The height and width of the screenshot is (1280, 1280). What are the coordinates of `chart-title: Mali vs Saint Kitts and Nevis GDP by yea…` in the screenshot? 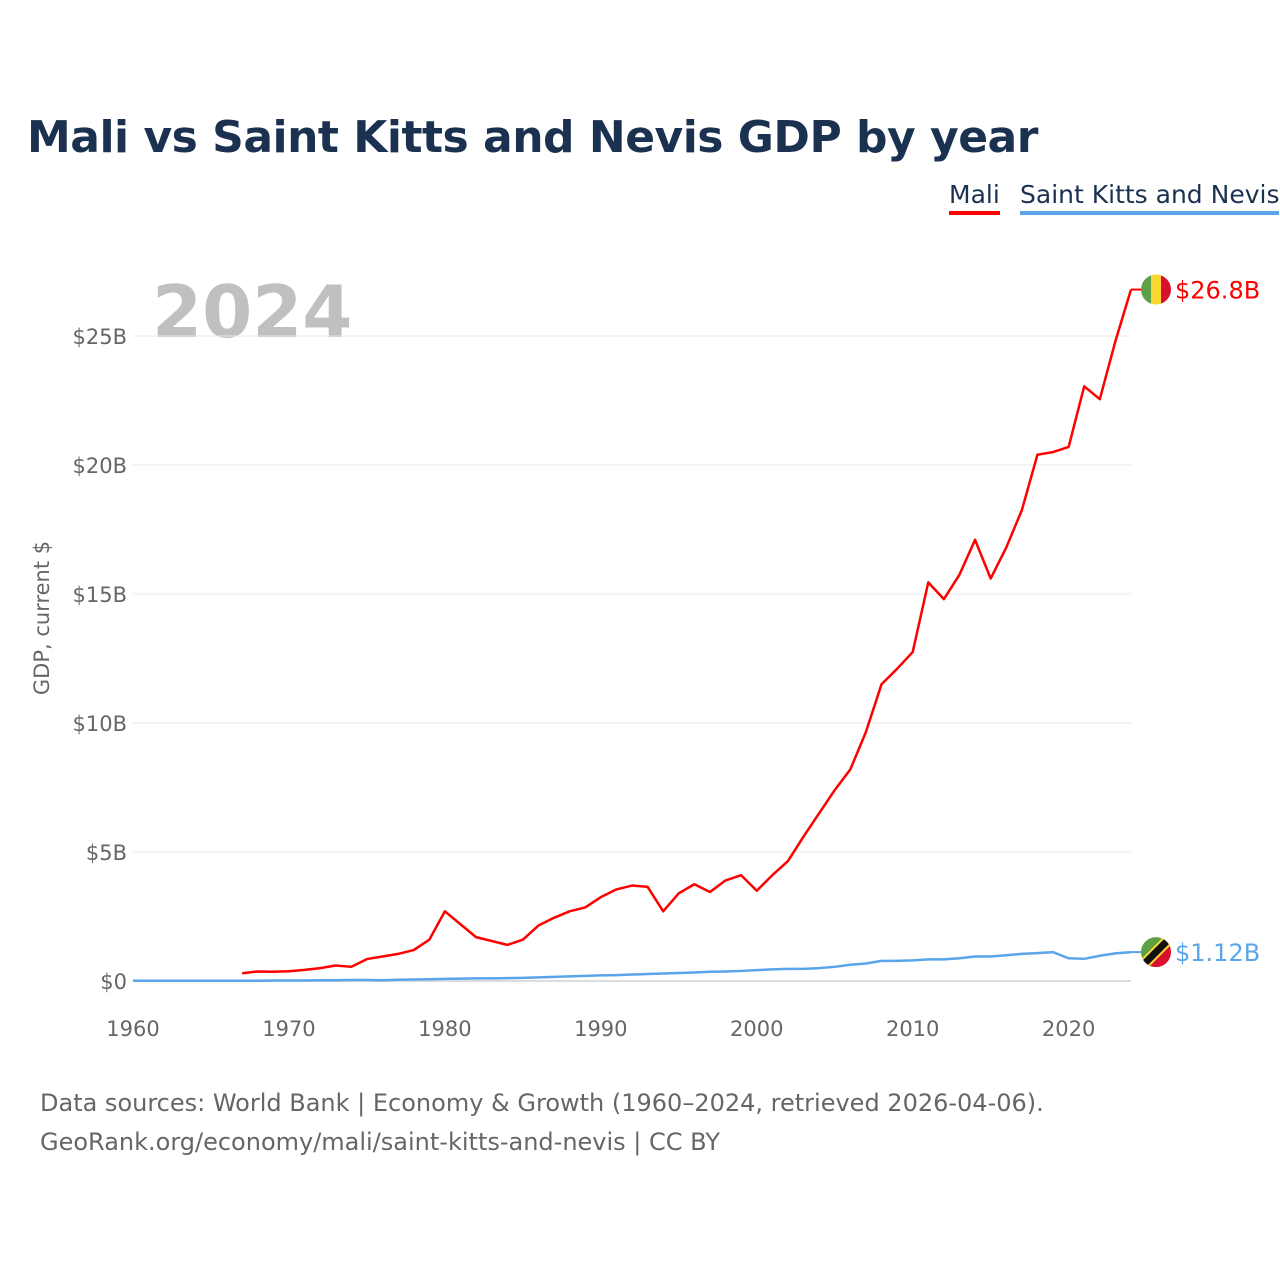 It's located at (532, 137).